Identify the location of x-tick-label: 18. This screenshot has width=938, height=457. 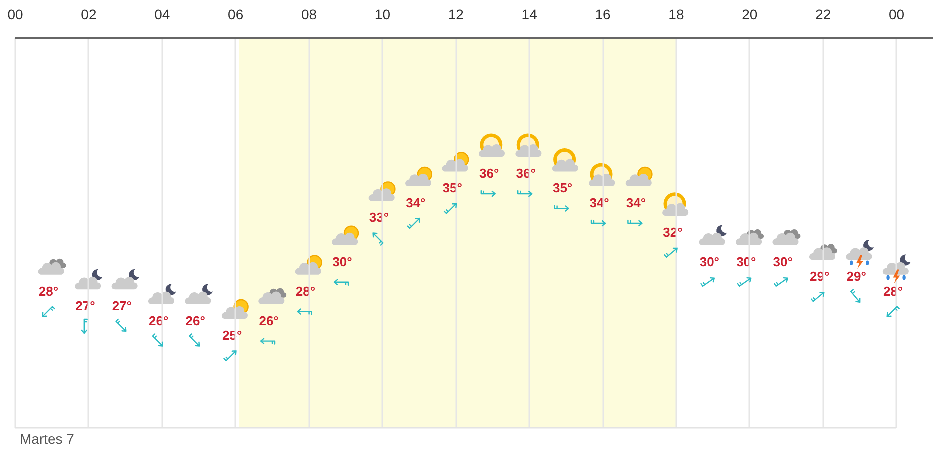
(676, 14).